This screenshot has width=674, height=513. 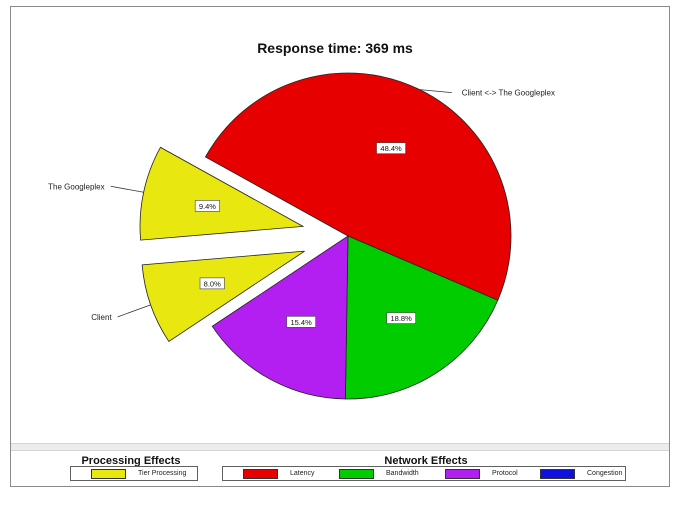 I want to click on value-label-4: 9.4%, so click(x=207, y=206).